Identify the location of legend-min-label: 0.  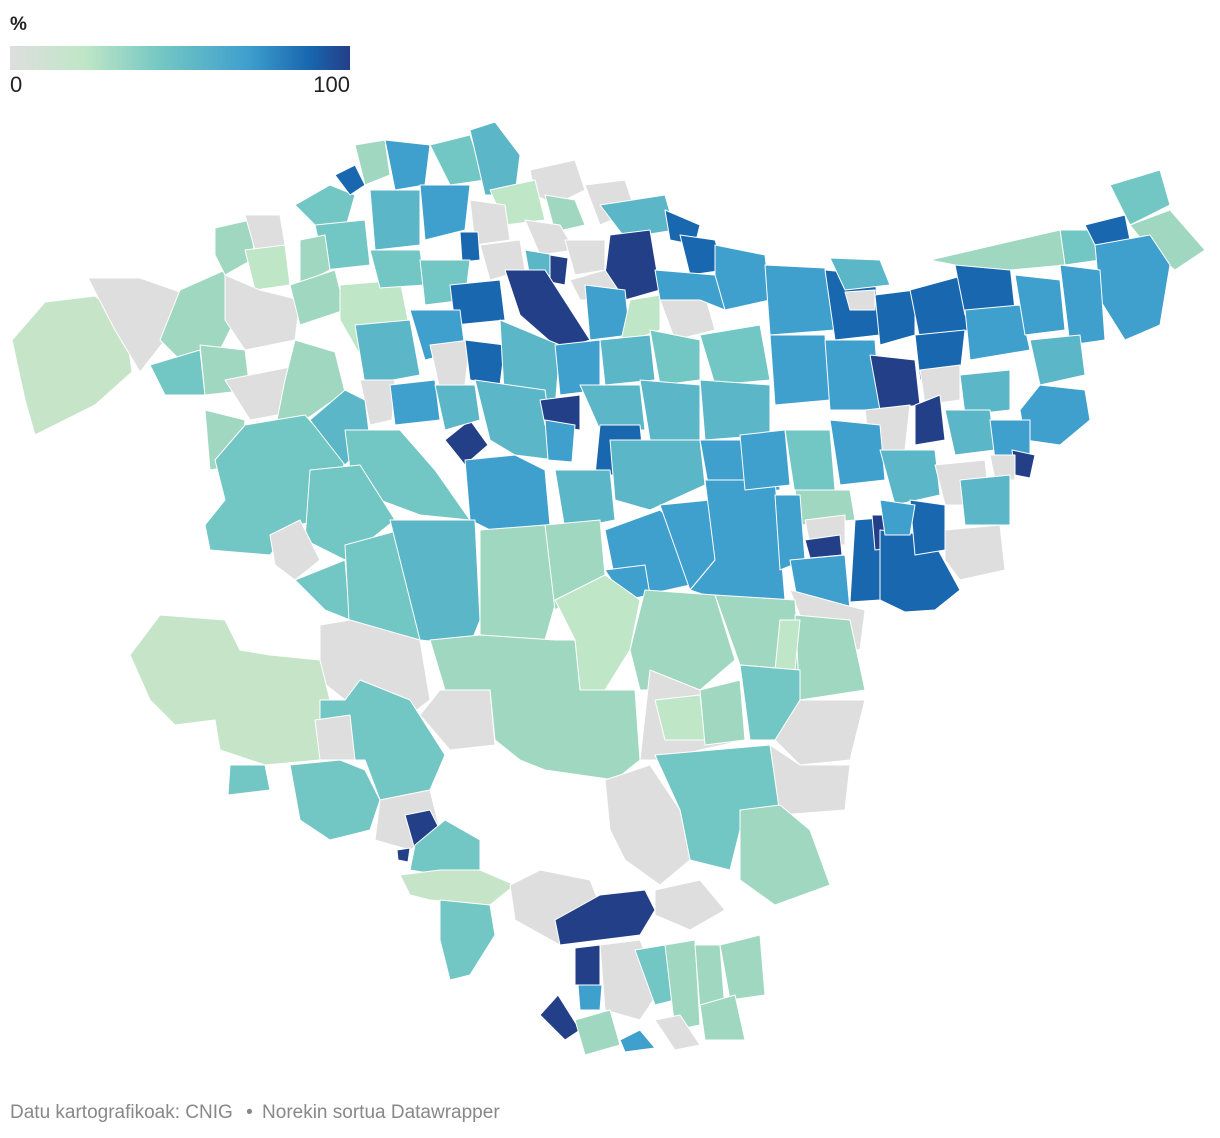
(16, 84).